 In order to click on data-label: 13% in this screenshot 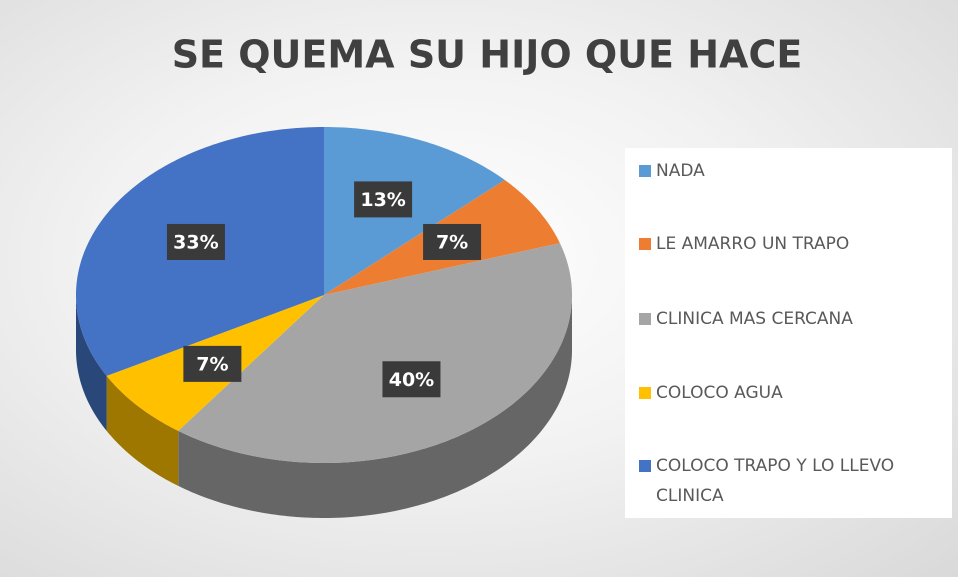, I will do `click(382, 200)`.